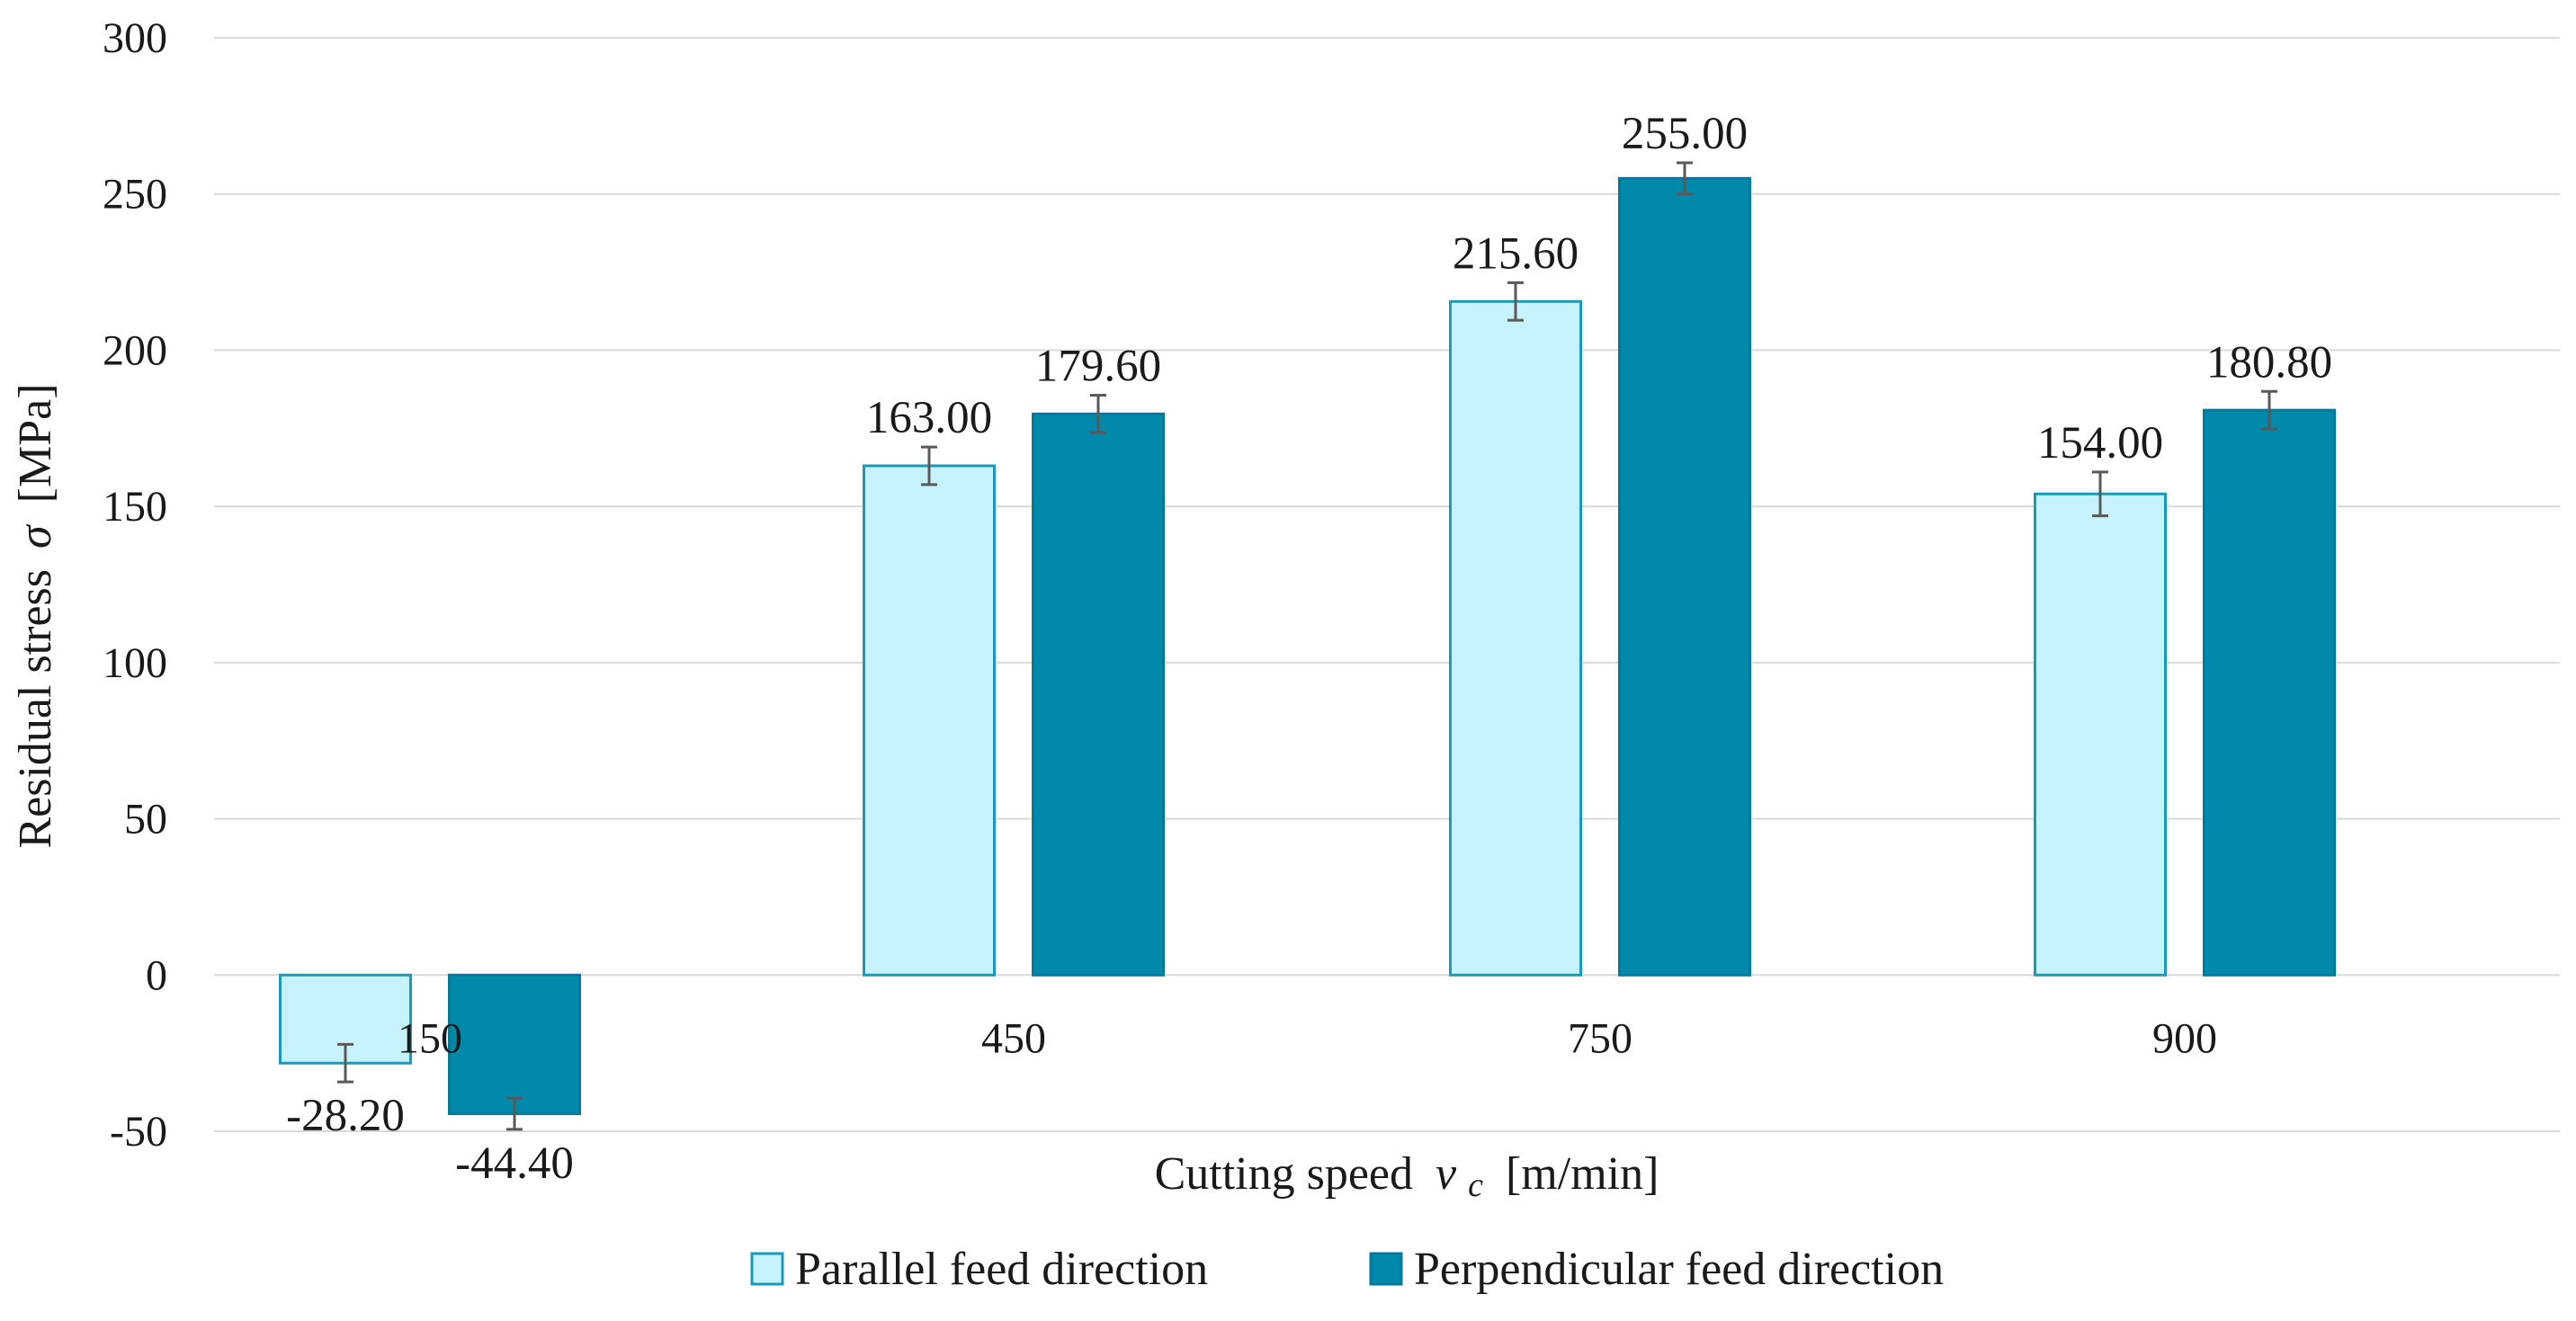 This screenshot has height=1321, width=2576. What do you see at coordinates (135, 507) in the screenshot?
I see `y-tick-label: 150` at bounding box center [135, 507].